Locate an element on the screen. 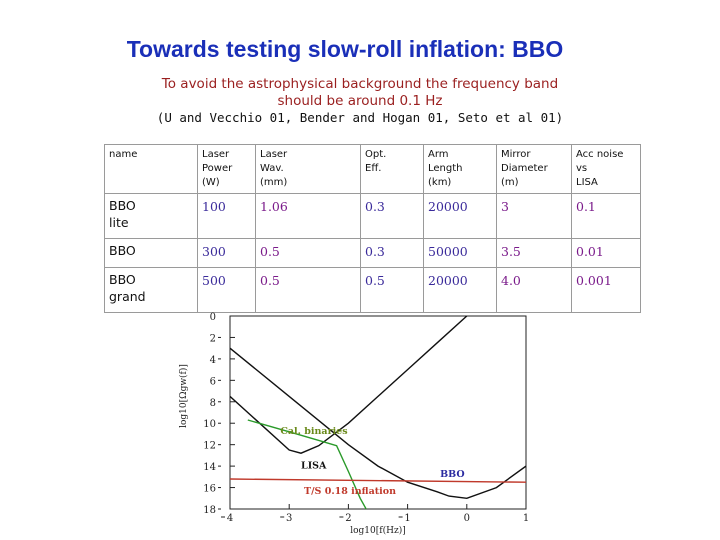  curve-label: Cal. binaries is located at coordinates (313, 431).